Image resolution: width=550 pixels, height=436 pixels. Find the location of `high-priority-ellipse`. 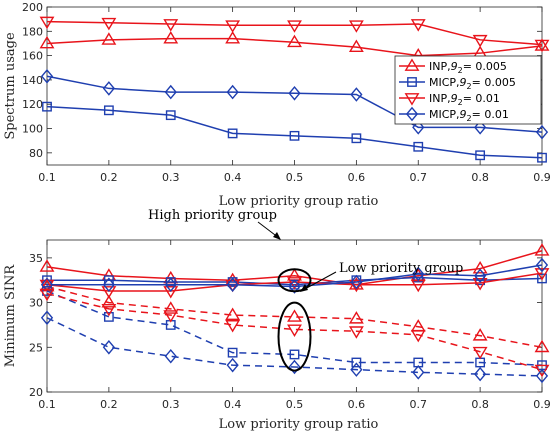

high-priority-ellipse is located at coordinates (294, 280).